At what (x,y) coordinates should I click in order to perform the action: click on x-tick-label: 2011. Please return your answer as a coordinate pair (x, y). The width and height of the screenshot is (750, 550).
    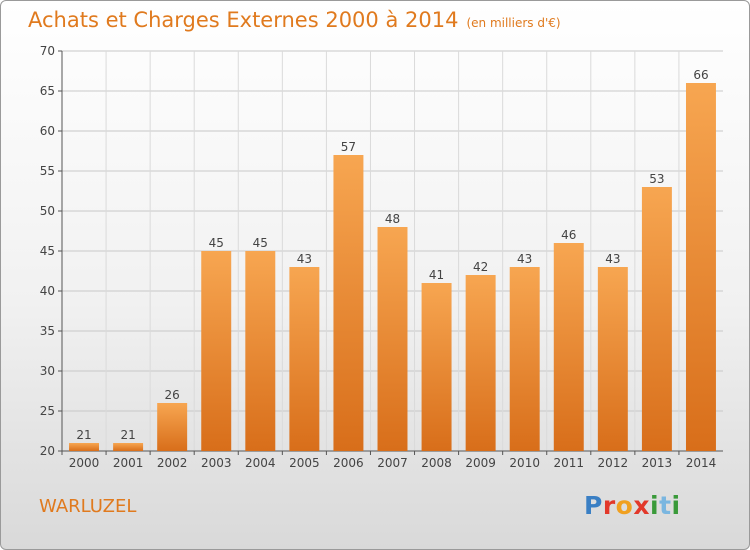
    Looking at the image, I should click on (568, 463).